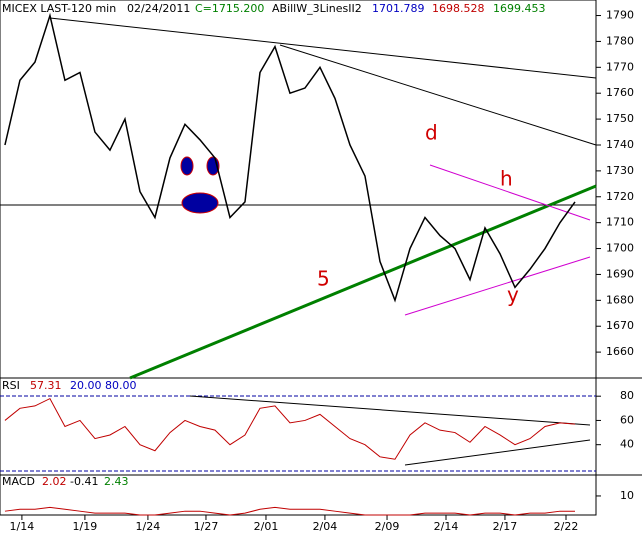 The width and height of the screenshot is (642, 541). Describe the element at coordinates (446, 526) in the screenshot. I see `x-tick-label: 2/14` at that location.